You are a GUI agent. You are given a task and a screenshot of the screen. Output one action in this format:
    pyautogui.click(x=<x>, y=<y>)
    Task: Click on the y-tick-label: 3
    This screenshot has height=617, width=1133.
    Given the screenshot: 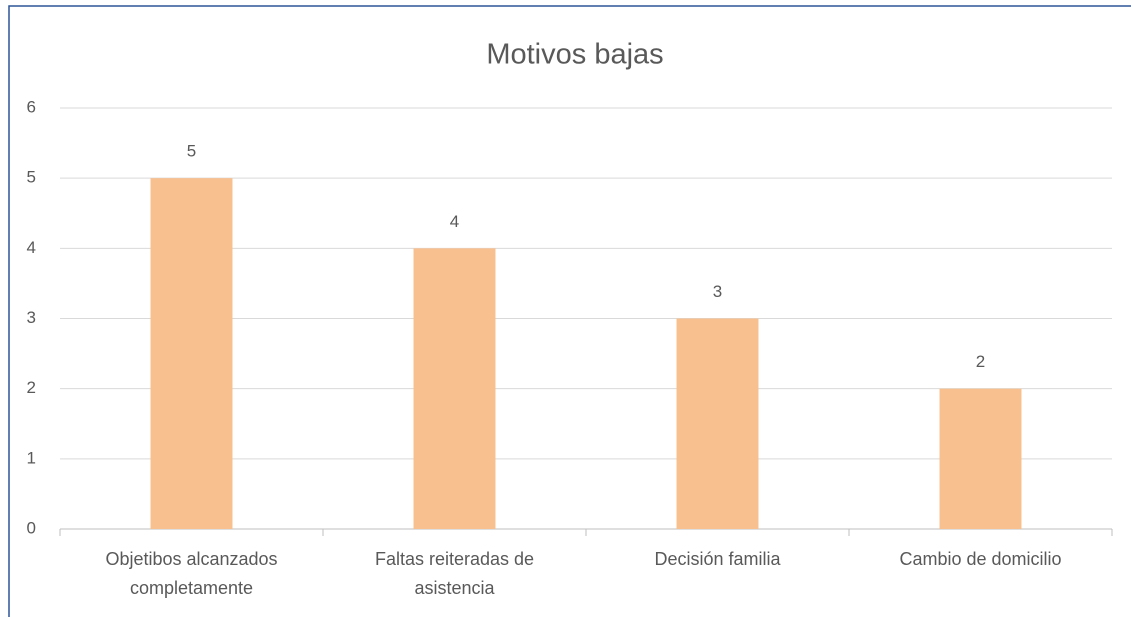 What is the action you would take?
    pyautogui.click(x=31, y=317)
    